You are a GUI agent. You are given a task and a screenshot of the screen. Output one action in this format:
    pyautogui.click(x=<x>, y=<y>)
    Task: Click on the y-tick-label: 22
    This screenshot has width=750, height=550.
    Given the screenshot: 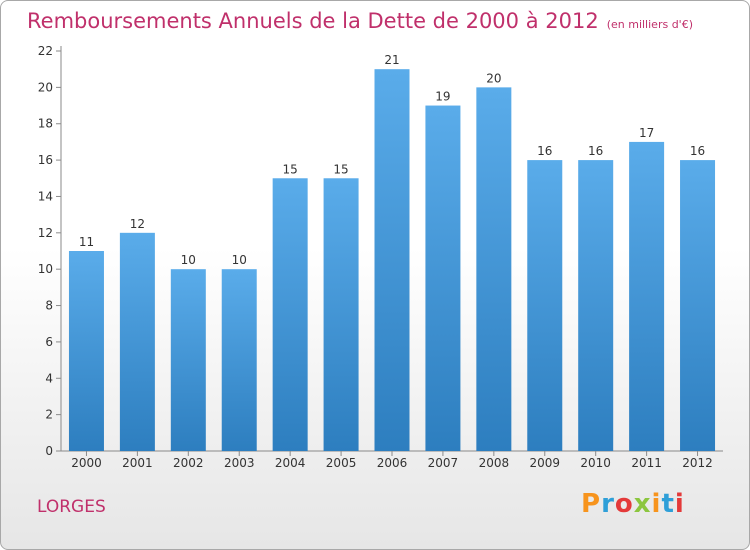 What is the action you would take?
    pyautogui.click(x=45, y=51)
    